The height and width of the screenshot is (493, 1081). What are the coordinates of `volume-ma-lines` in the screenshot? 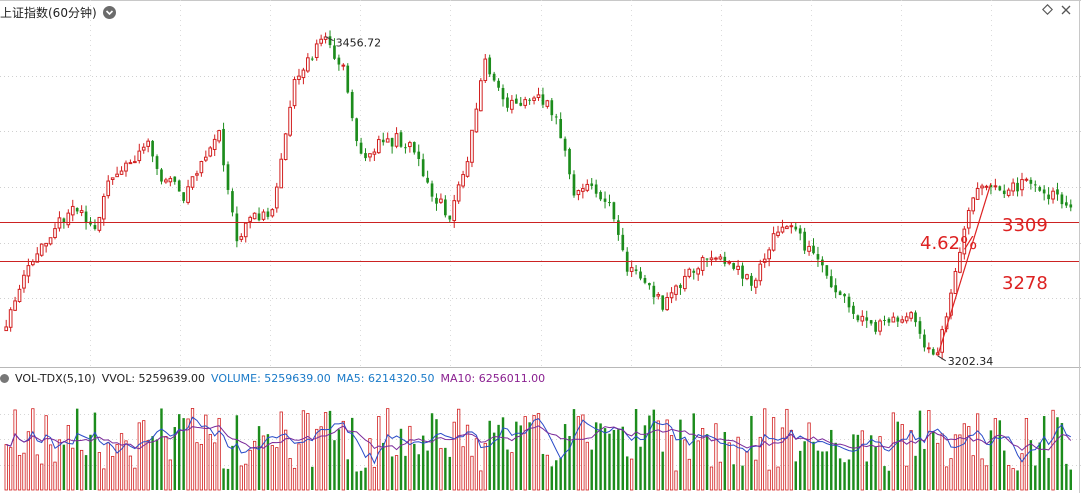 It's located at (539, 440).